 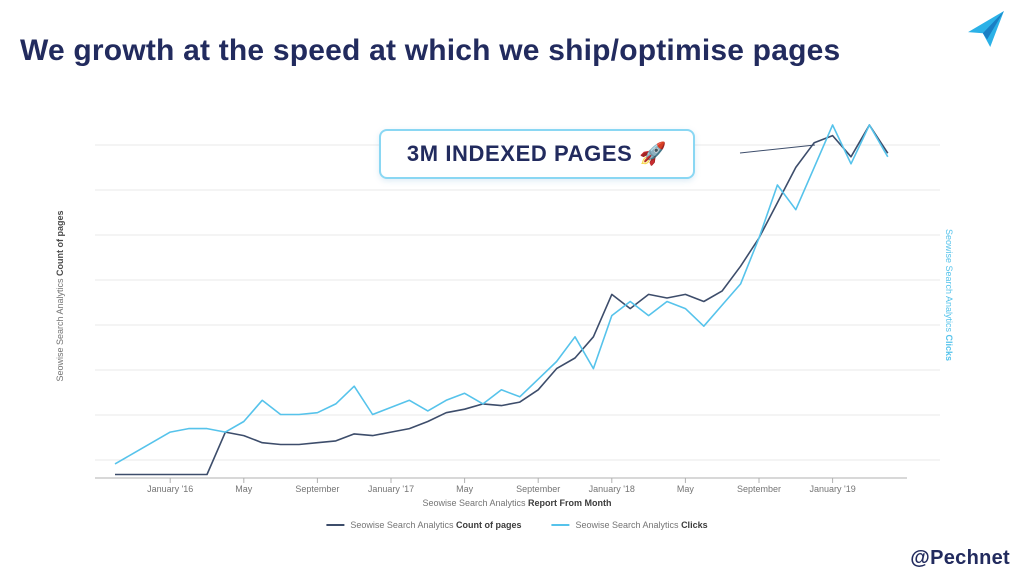 I want to click on legend-item-clicks: Seowise Search Analytics Clicks, so click(x=629, y=525).